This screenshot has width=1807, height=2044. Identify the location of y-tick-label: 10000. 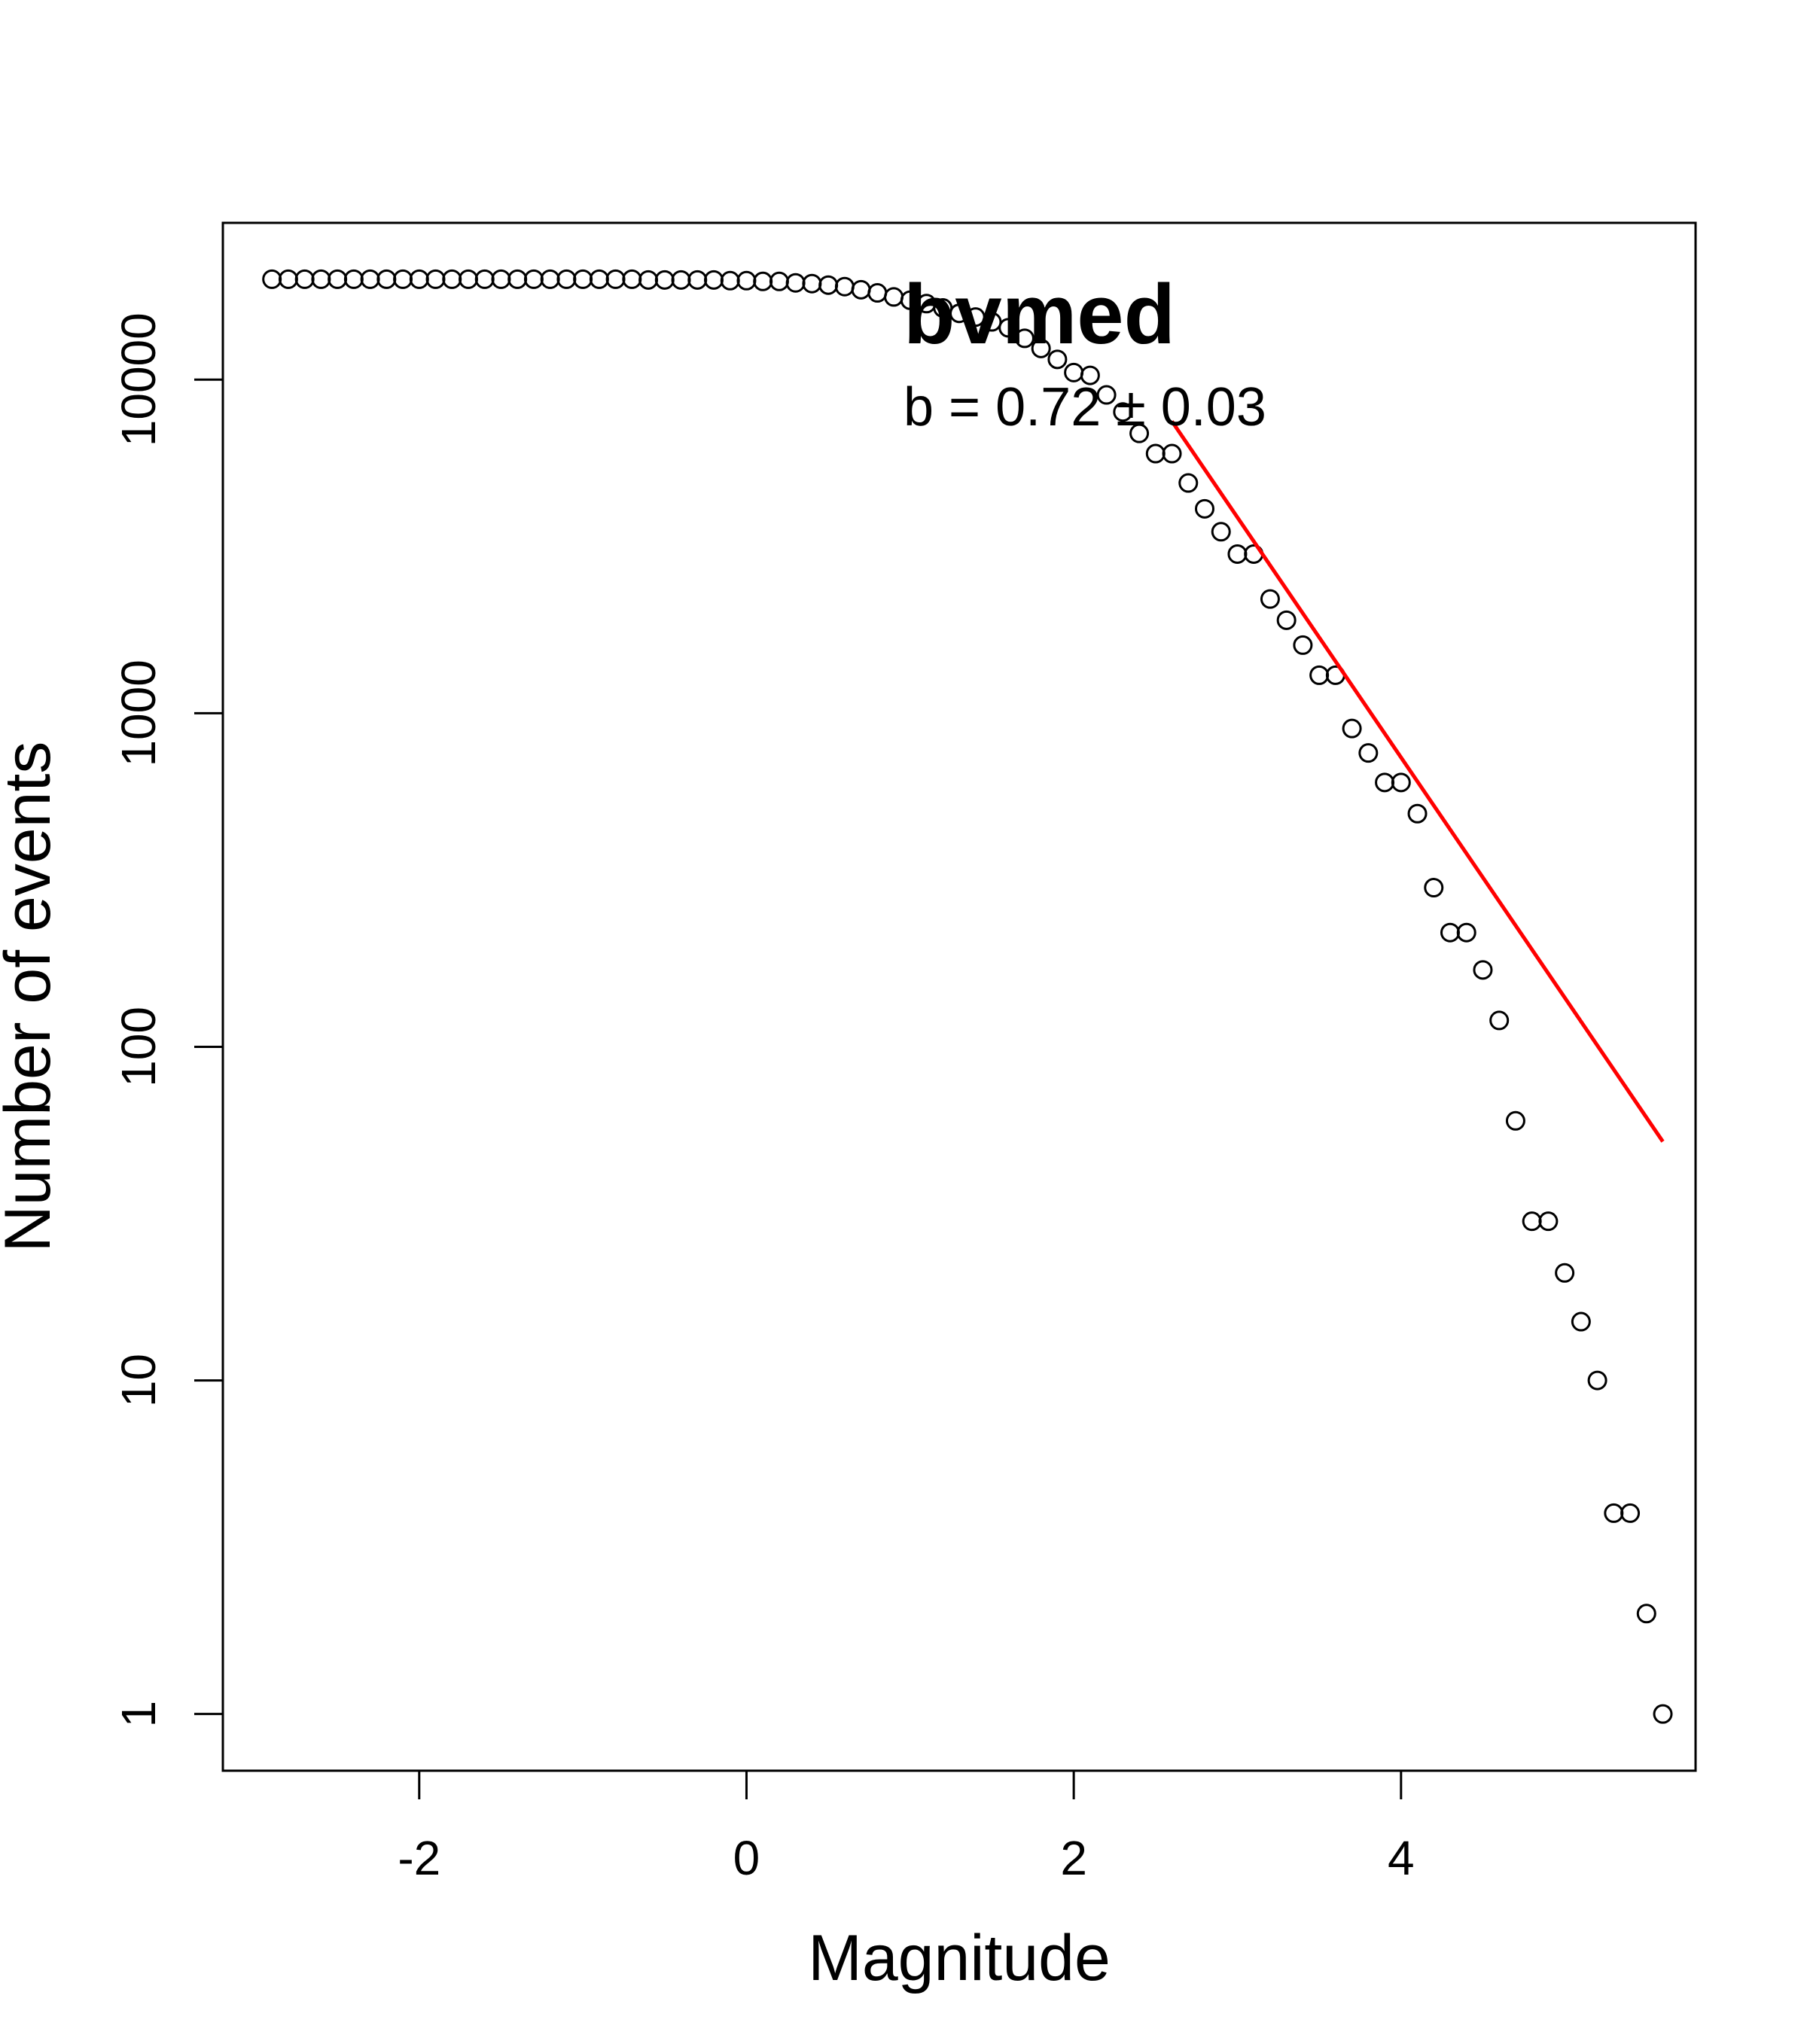
(138, 379).